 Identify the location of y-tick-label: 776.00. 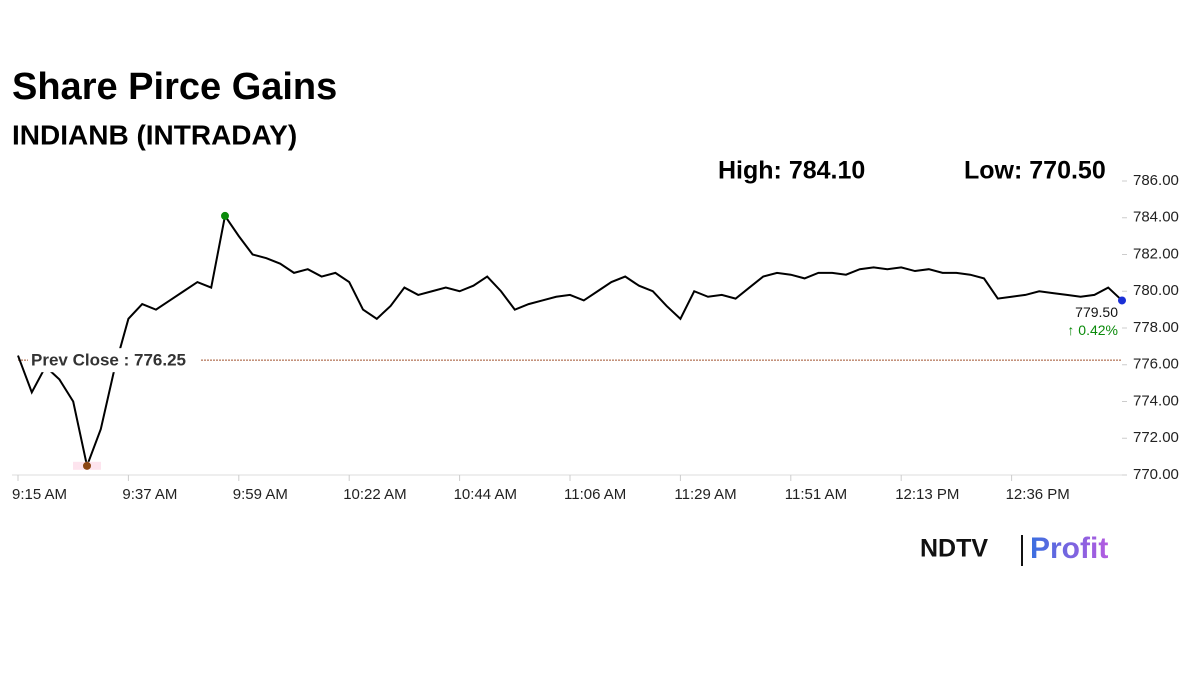
(1156, 364).